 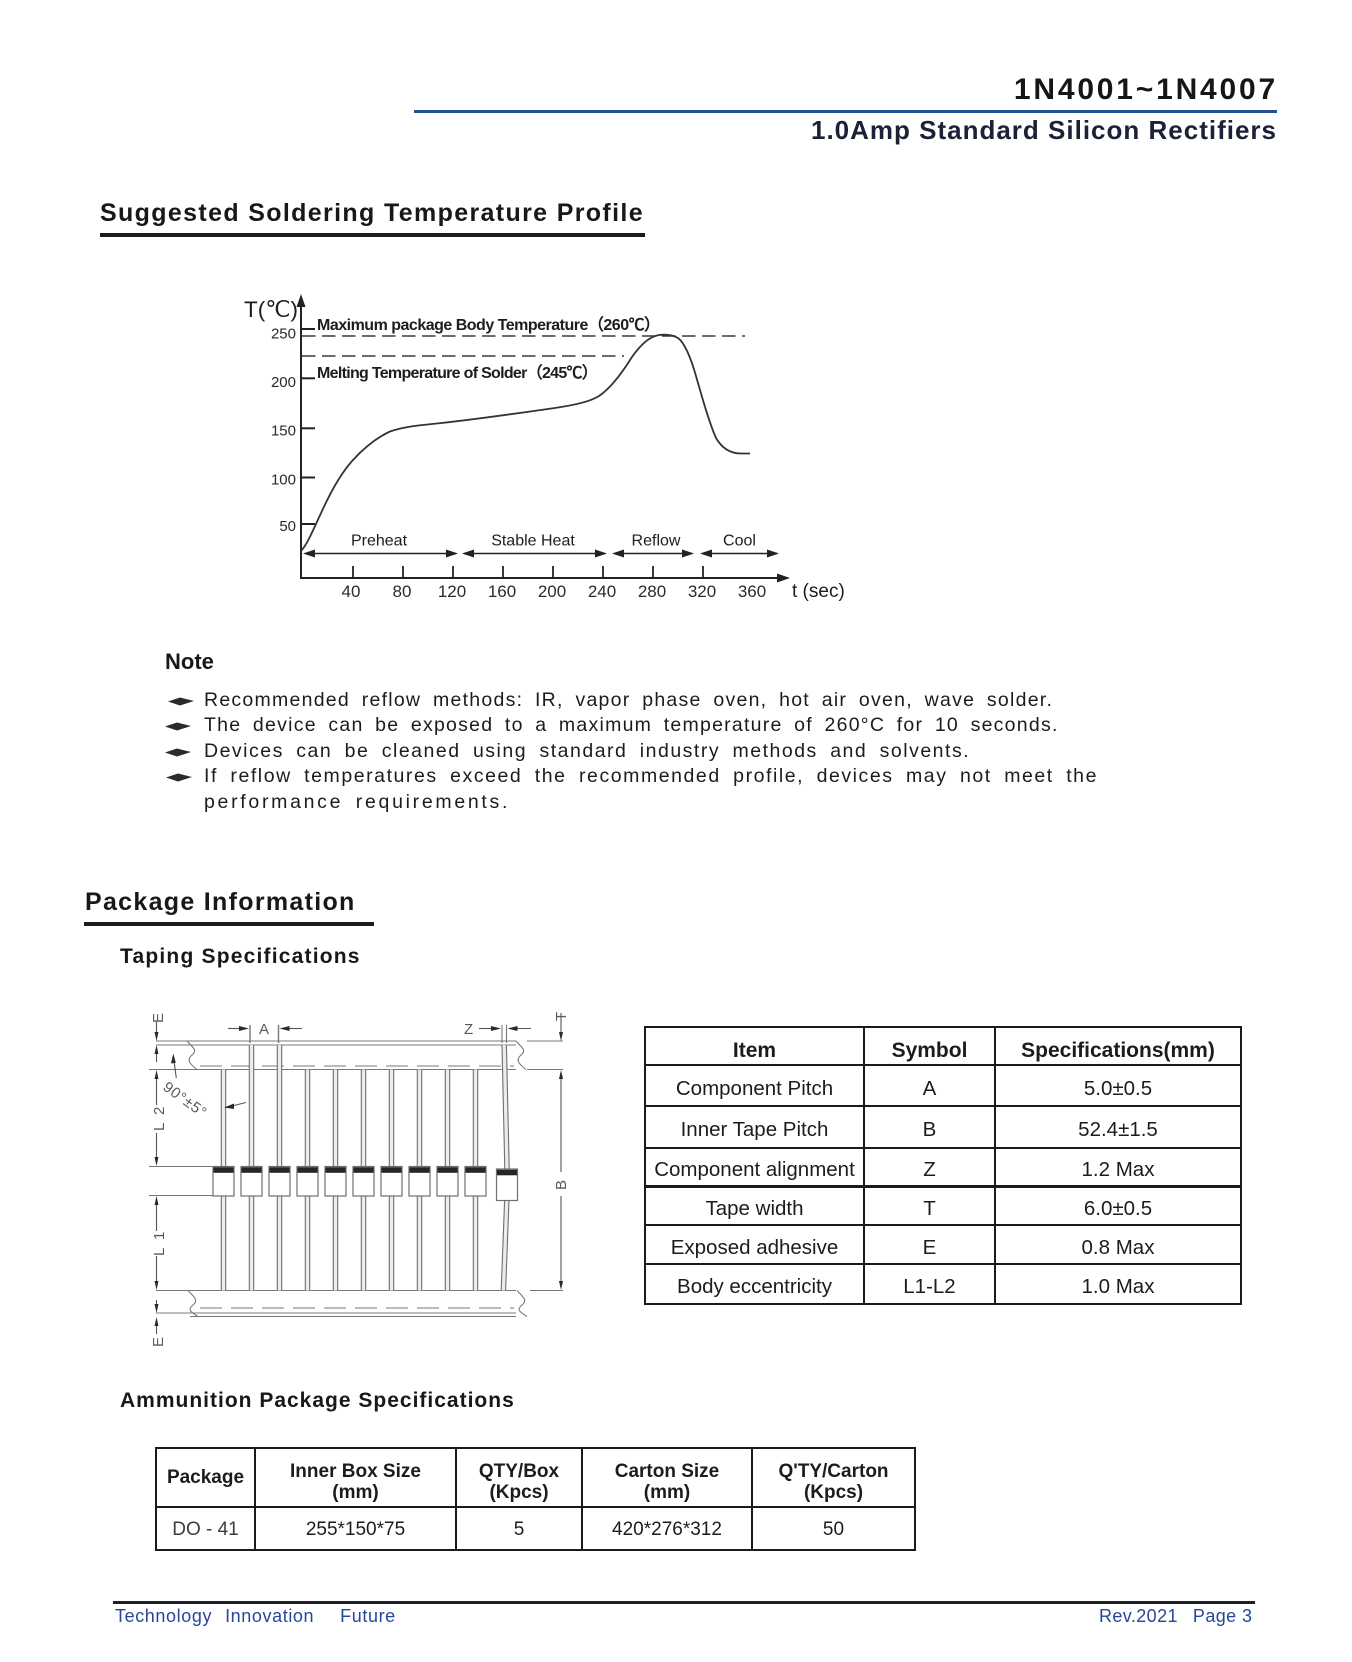 What do you see at coordinates (533, 541) in the screenshot?
I see `svg-text: Stable Heat` at bounding box center [533, 541].